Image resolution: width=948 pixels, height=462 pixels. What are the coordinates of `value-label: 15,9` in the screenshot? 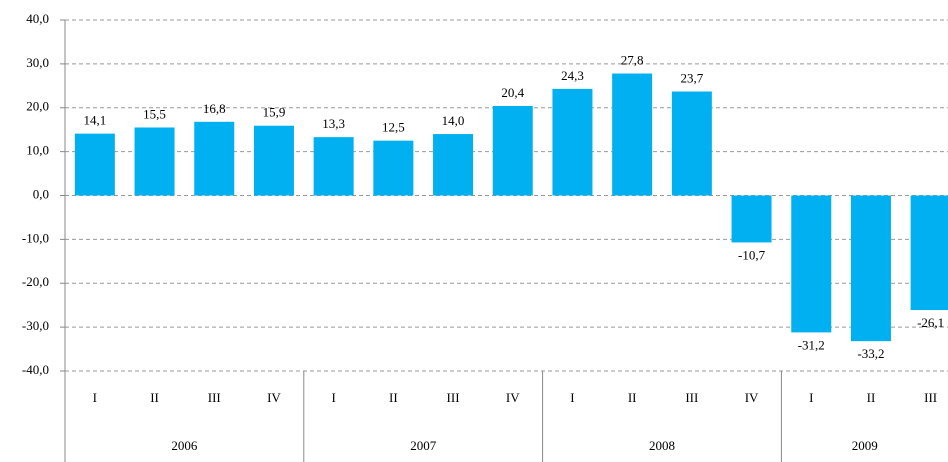 It's located at (274, 112).